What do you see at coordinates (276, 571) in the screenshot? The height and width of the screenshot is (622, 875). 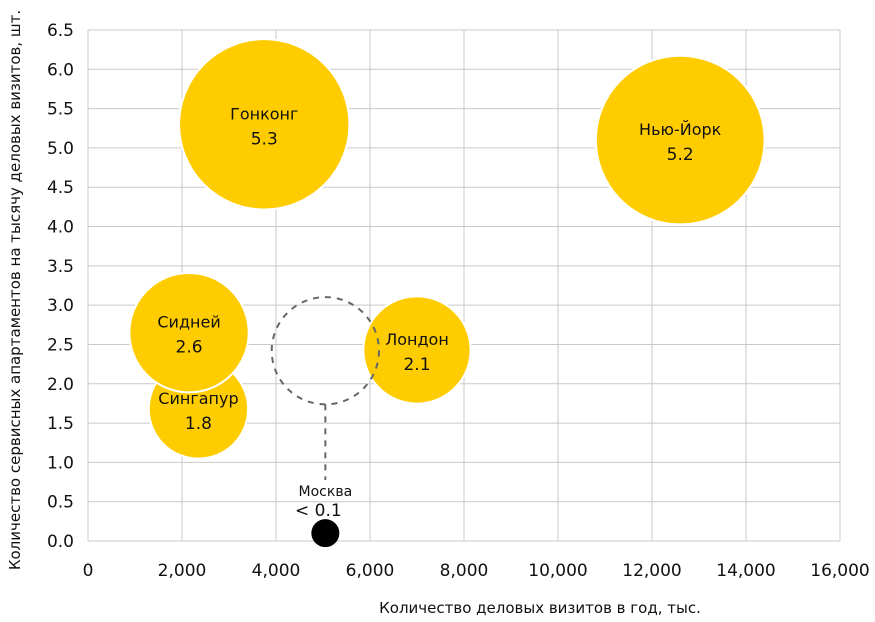 I see `x-tick-label: 4,000` at bounding box center [276, 571].